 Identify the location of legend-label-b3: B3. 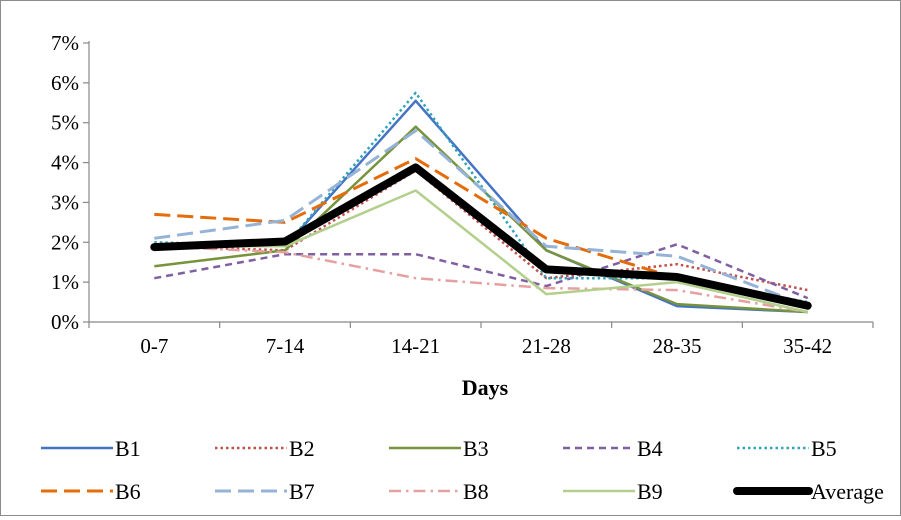
(476, 448).